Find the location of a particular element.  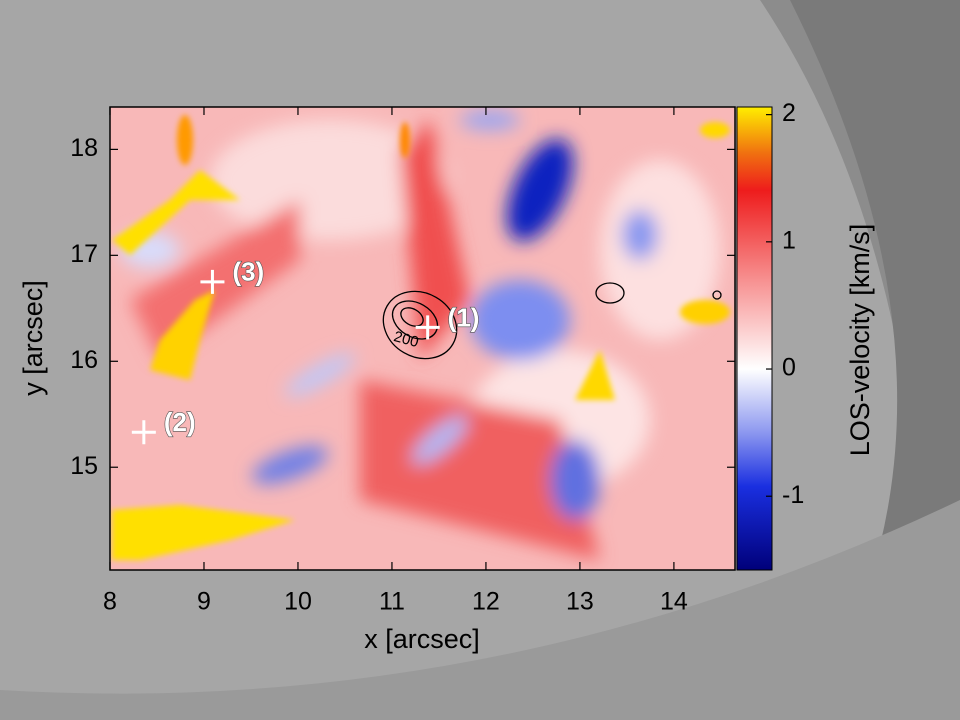

x-tick-label: 8 is located at coordinates (110, 602).